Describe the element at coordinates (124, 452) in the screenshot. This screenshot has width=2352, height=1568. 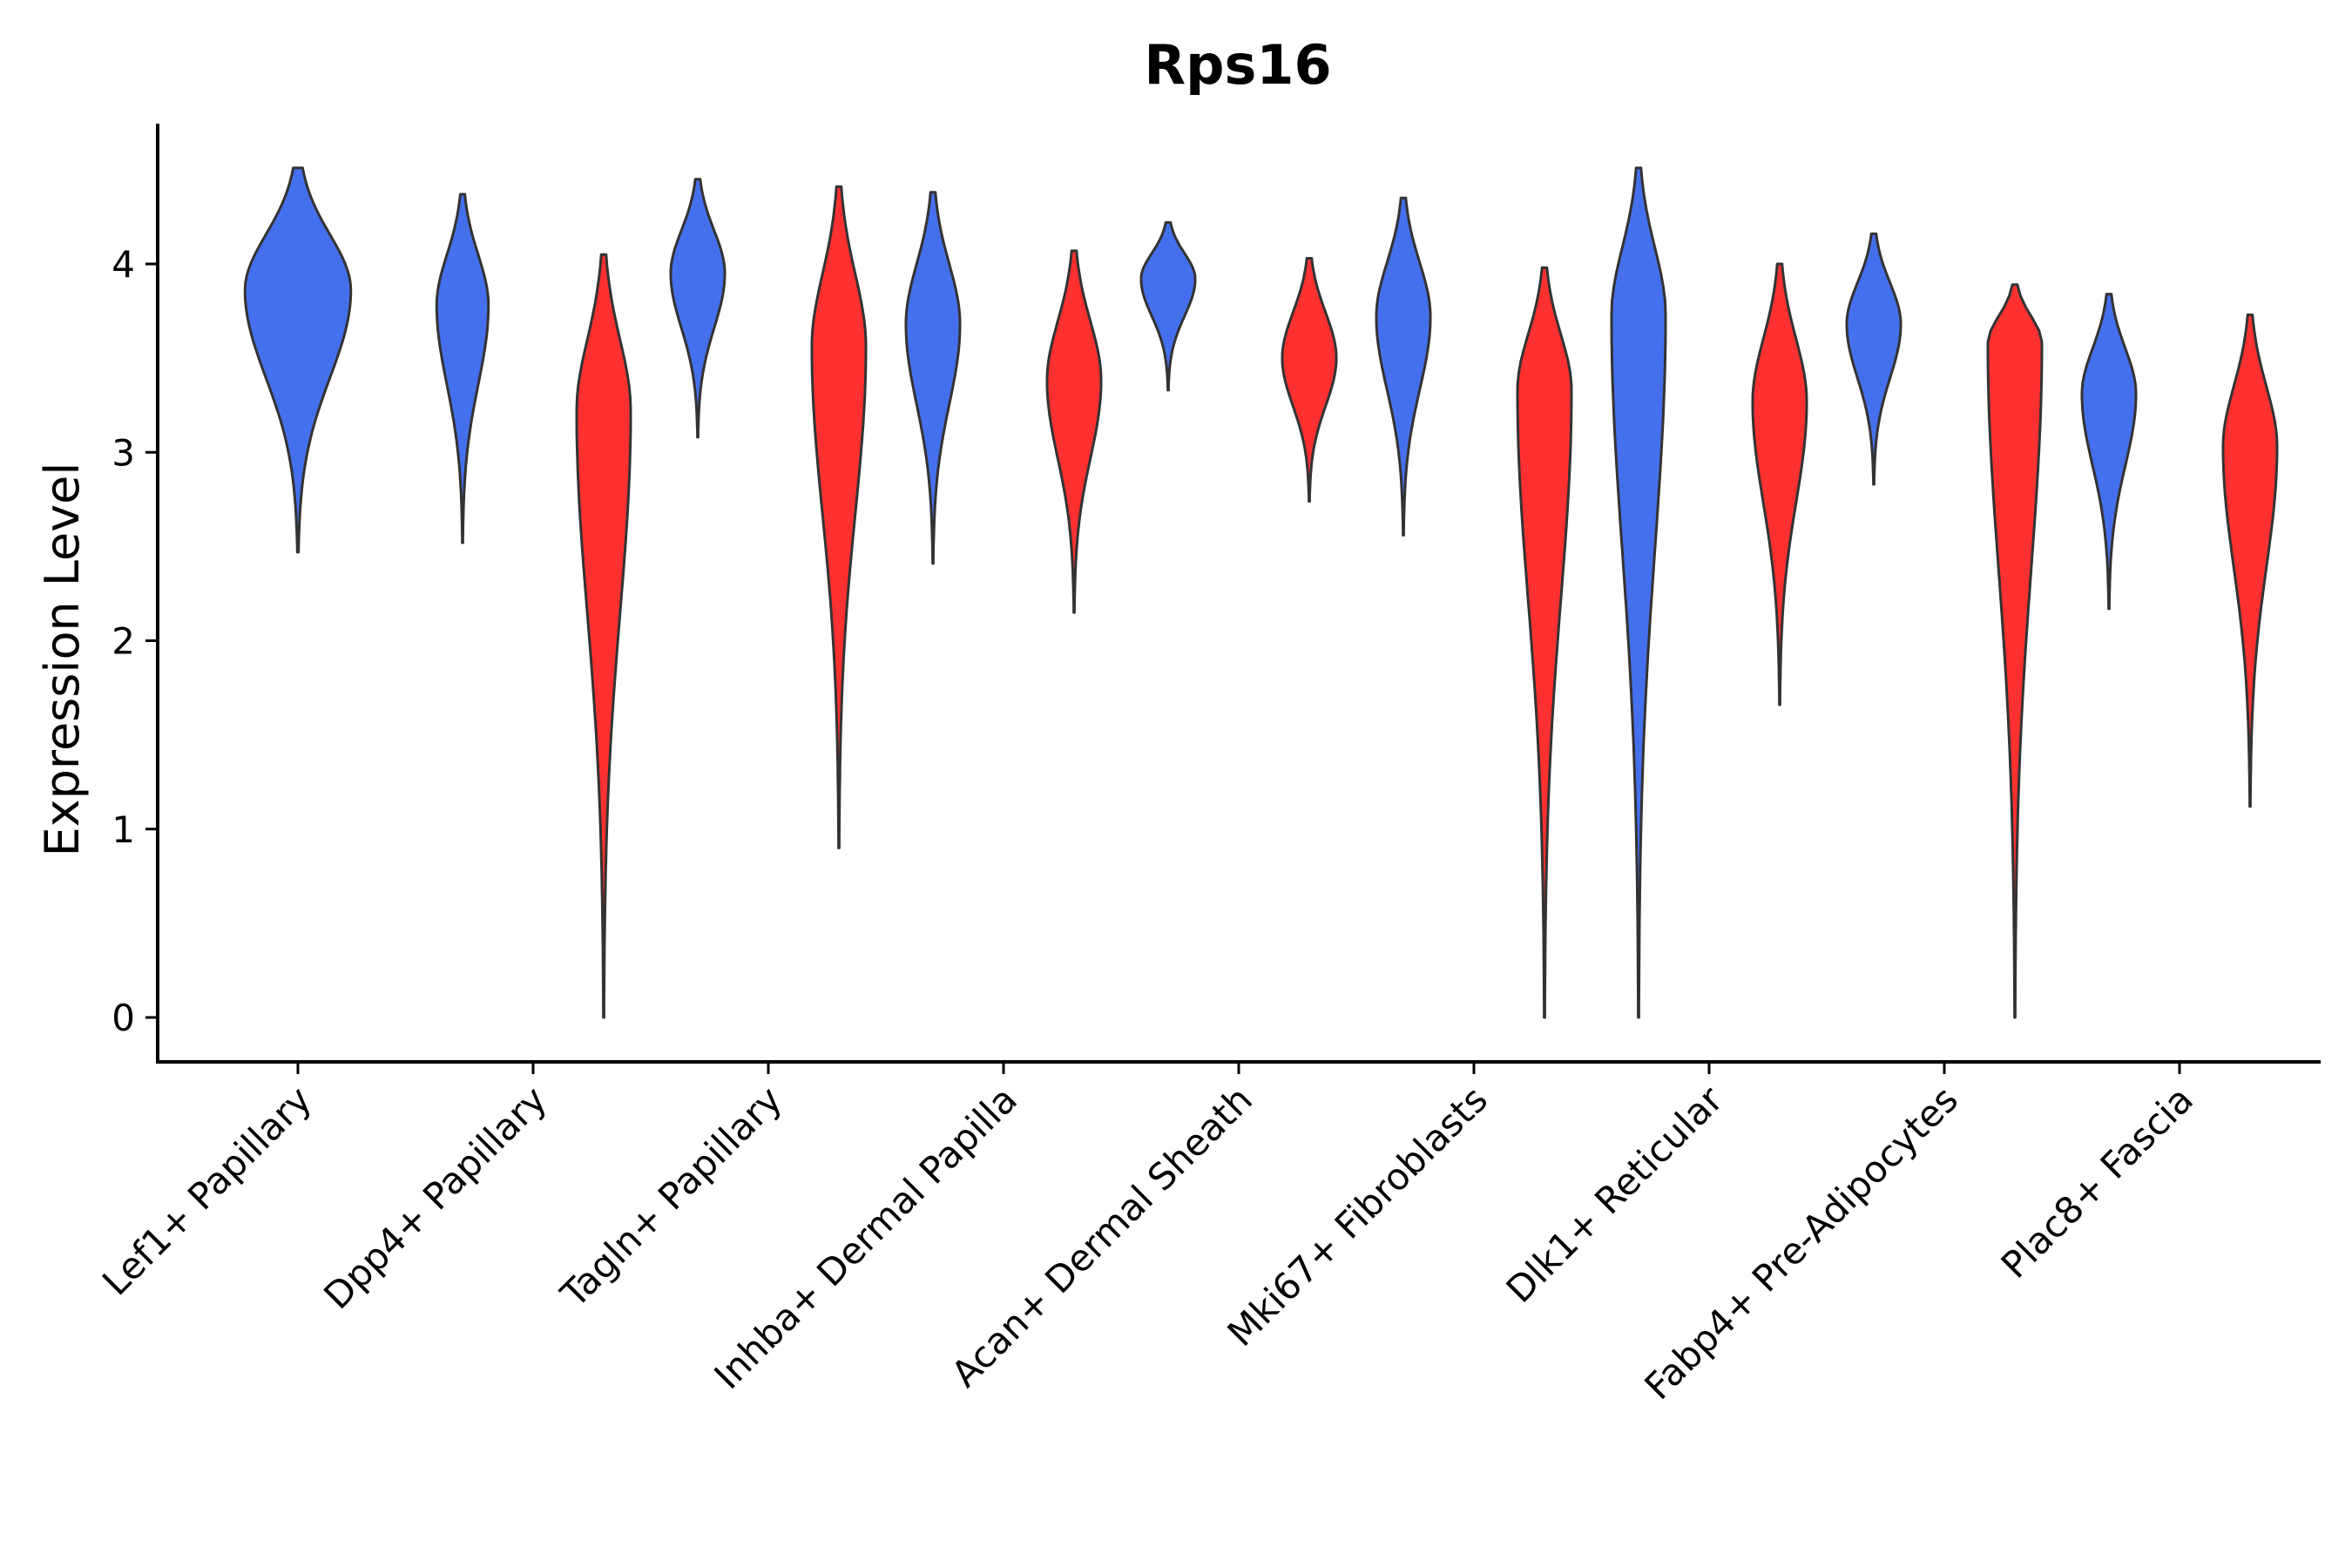
I see `y-tick-label: 3` at that location.